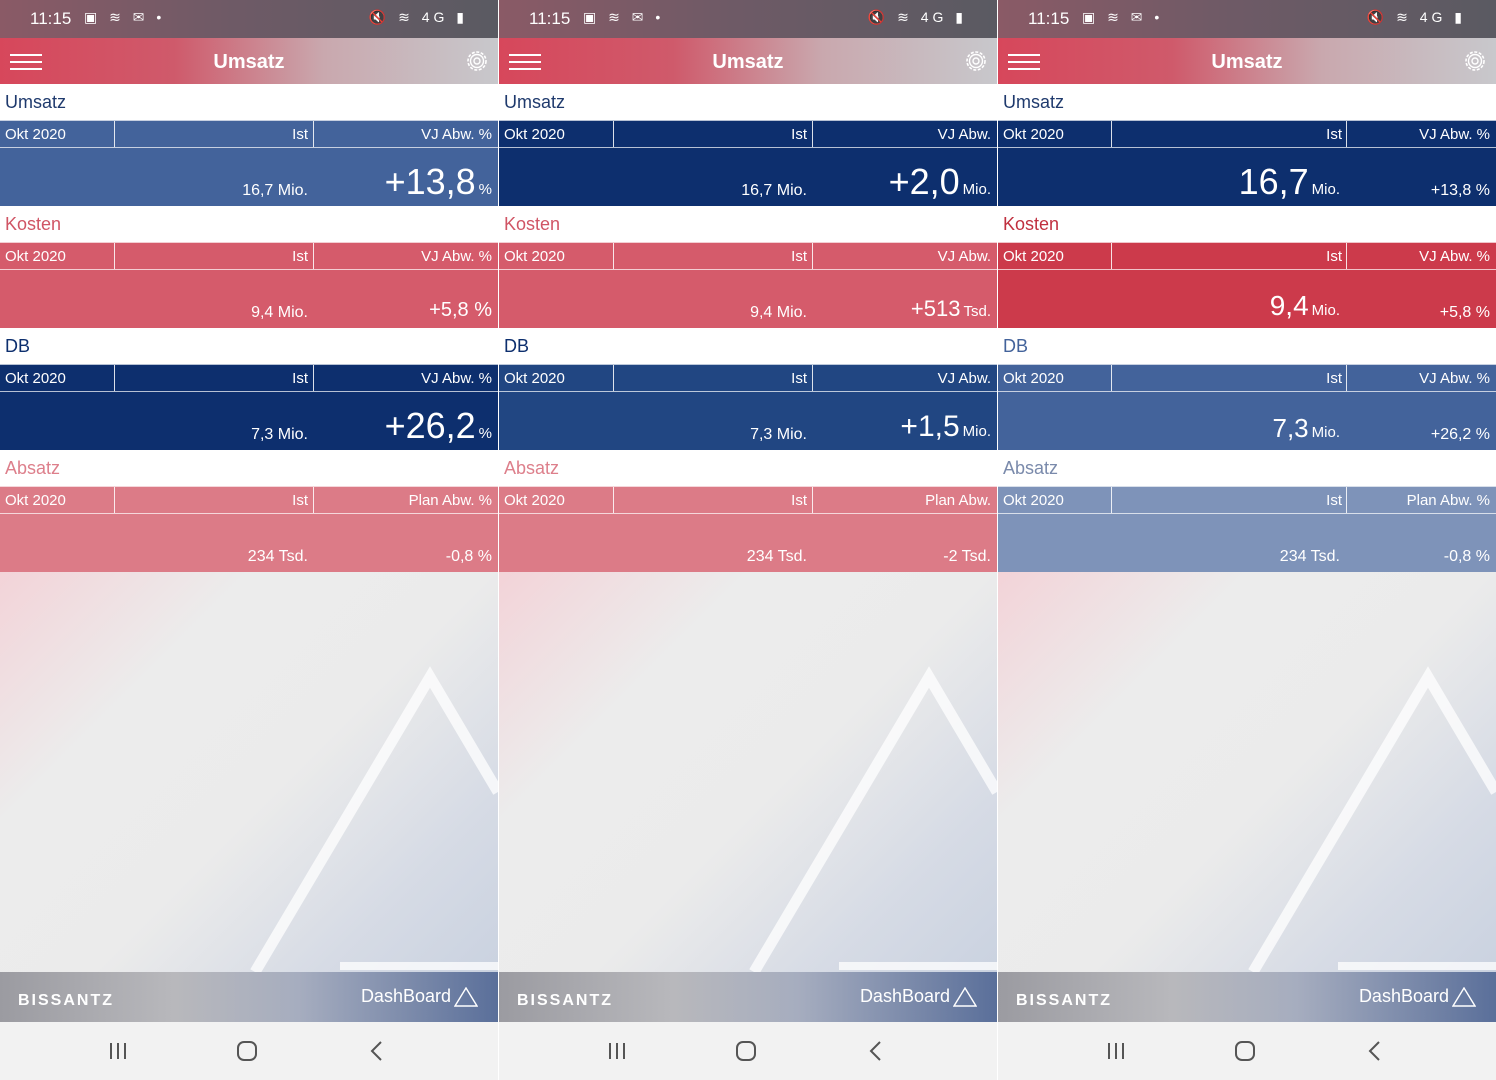 The image size is (1496, 1080). Describe the element at coordinates (748, 421) in the screenshot. I see `kpi-value-row: 7,3 Mio. +1,5 Mio.` at that location.